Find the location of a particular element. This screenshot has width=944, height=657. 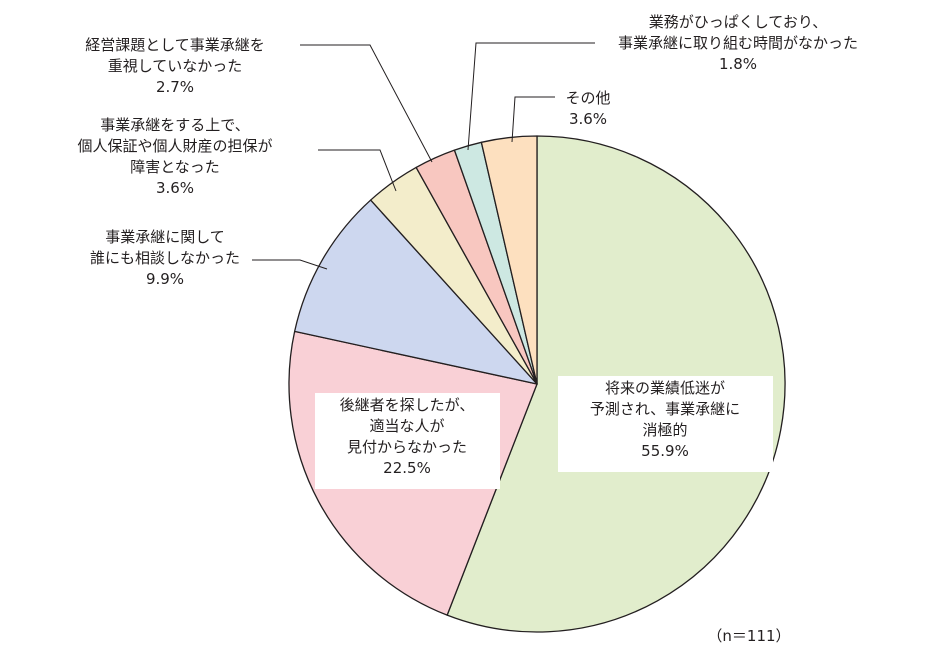

slice-label-5: 業務がひっぱくしており、事業承継に取り組む時間がなかった 1.8% is located at coordinates (738, 43).